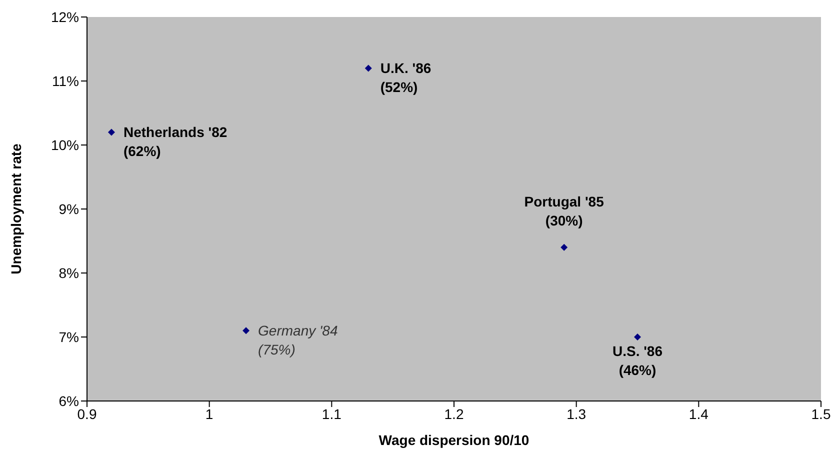 This screenshot has width=831, height=453. I want to click on annotation: Germany '84 (75%), so click(298, 340).